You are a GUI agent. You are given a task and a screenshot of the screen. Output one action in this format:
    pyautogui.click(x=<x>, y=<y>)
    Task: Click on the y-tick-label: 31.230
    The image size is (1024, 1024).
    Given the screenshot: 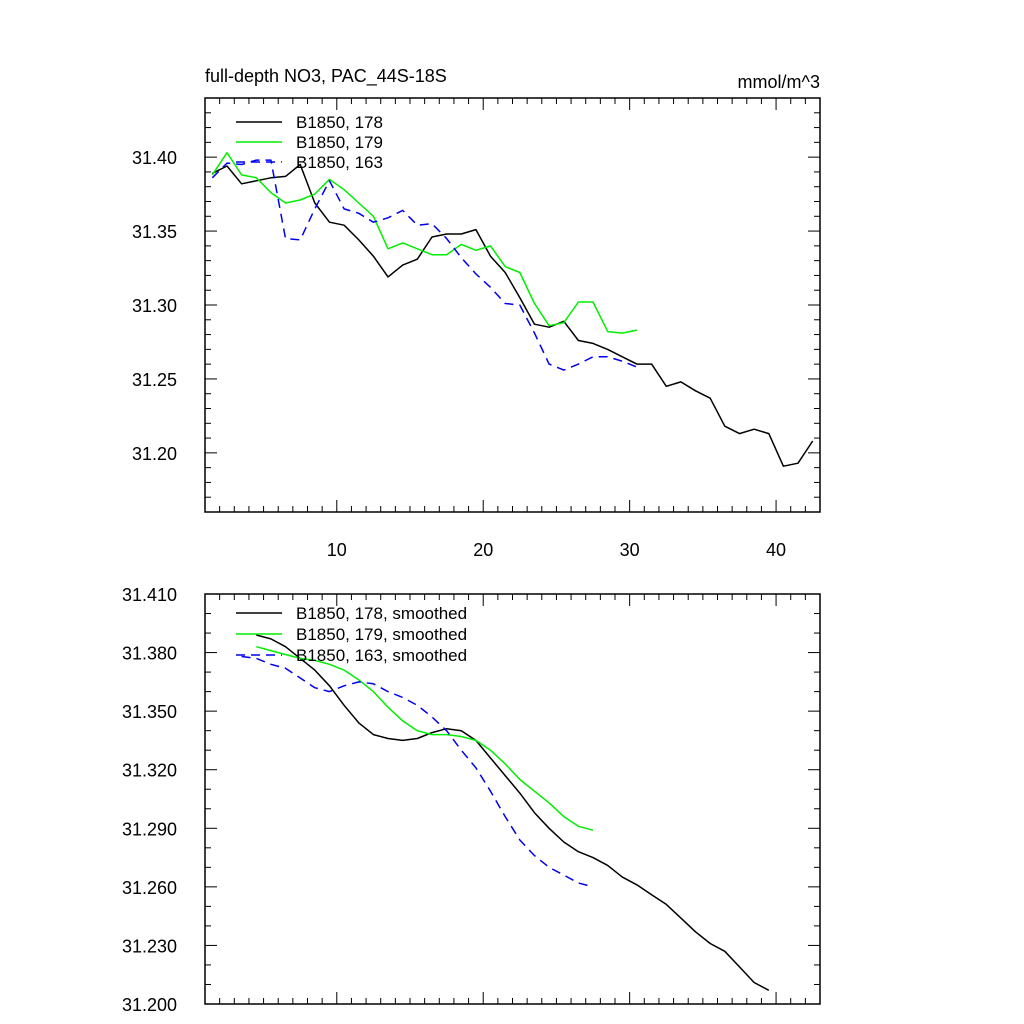 What is the action you would take?
    pyautogui.click(x=149, y=946)
    